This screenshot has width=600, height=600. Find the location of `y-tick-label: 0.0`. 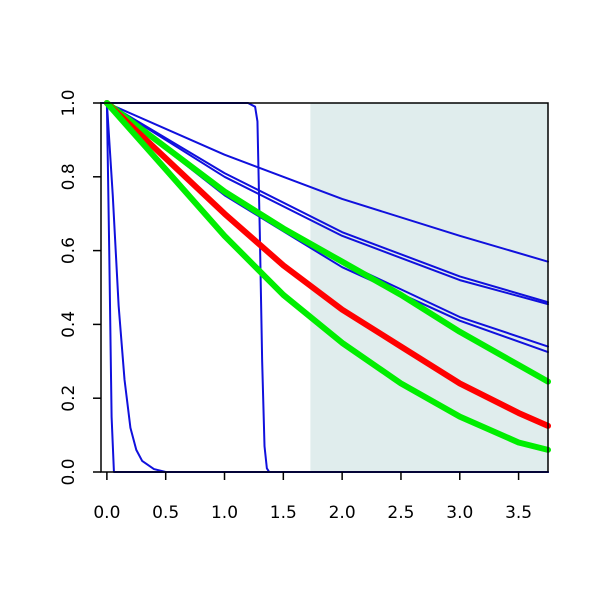

y-tick-label: 0.0 is located at coordinates (69, 471).